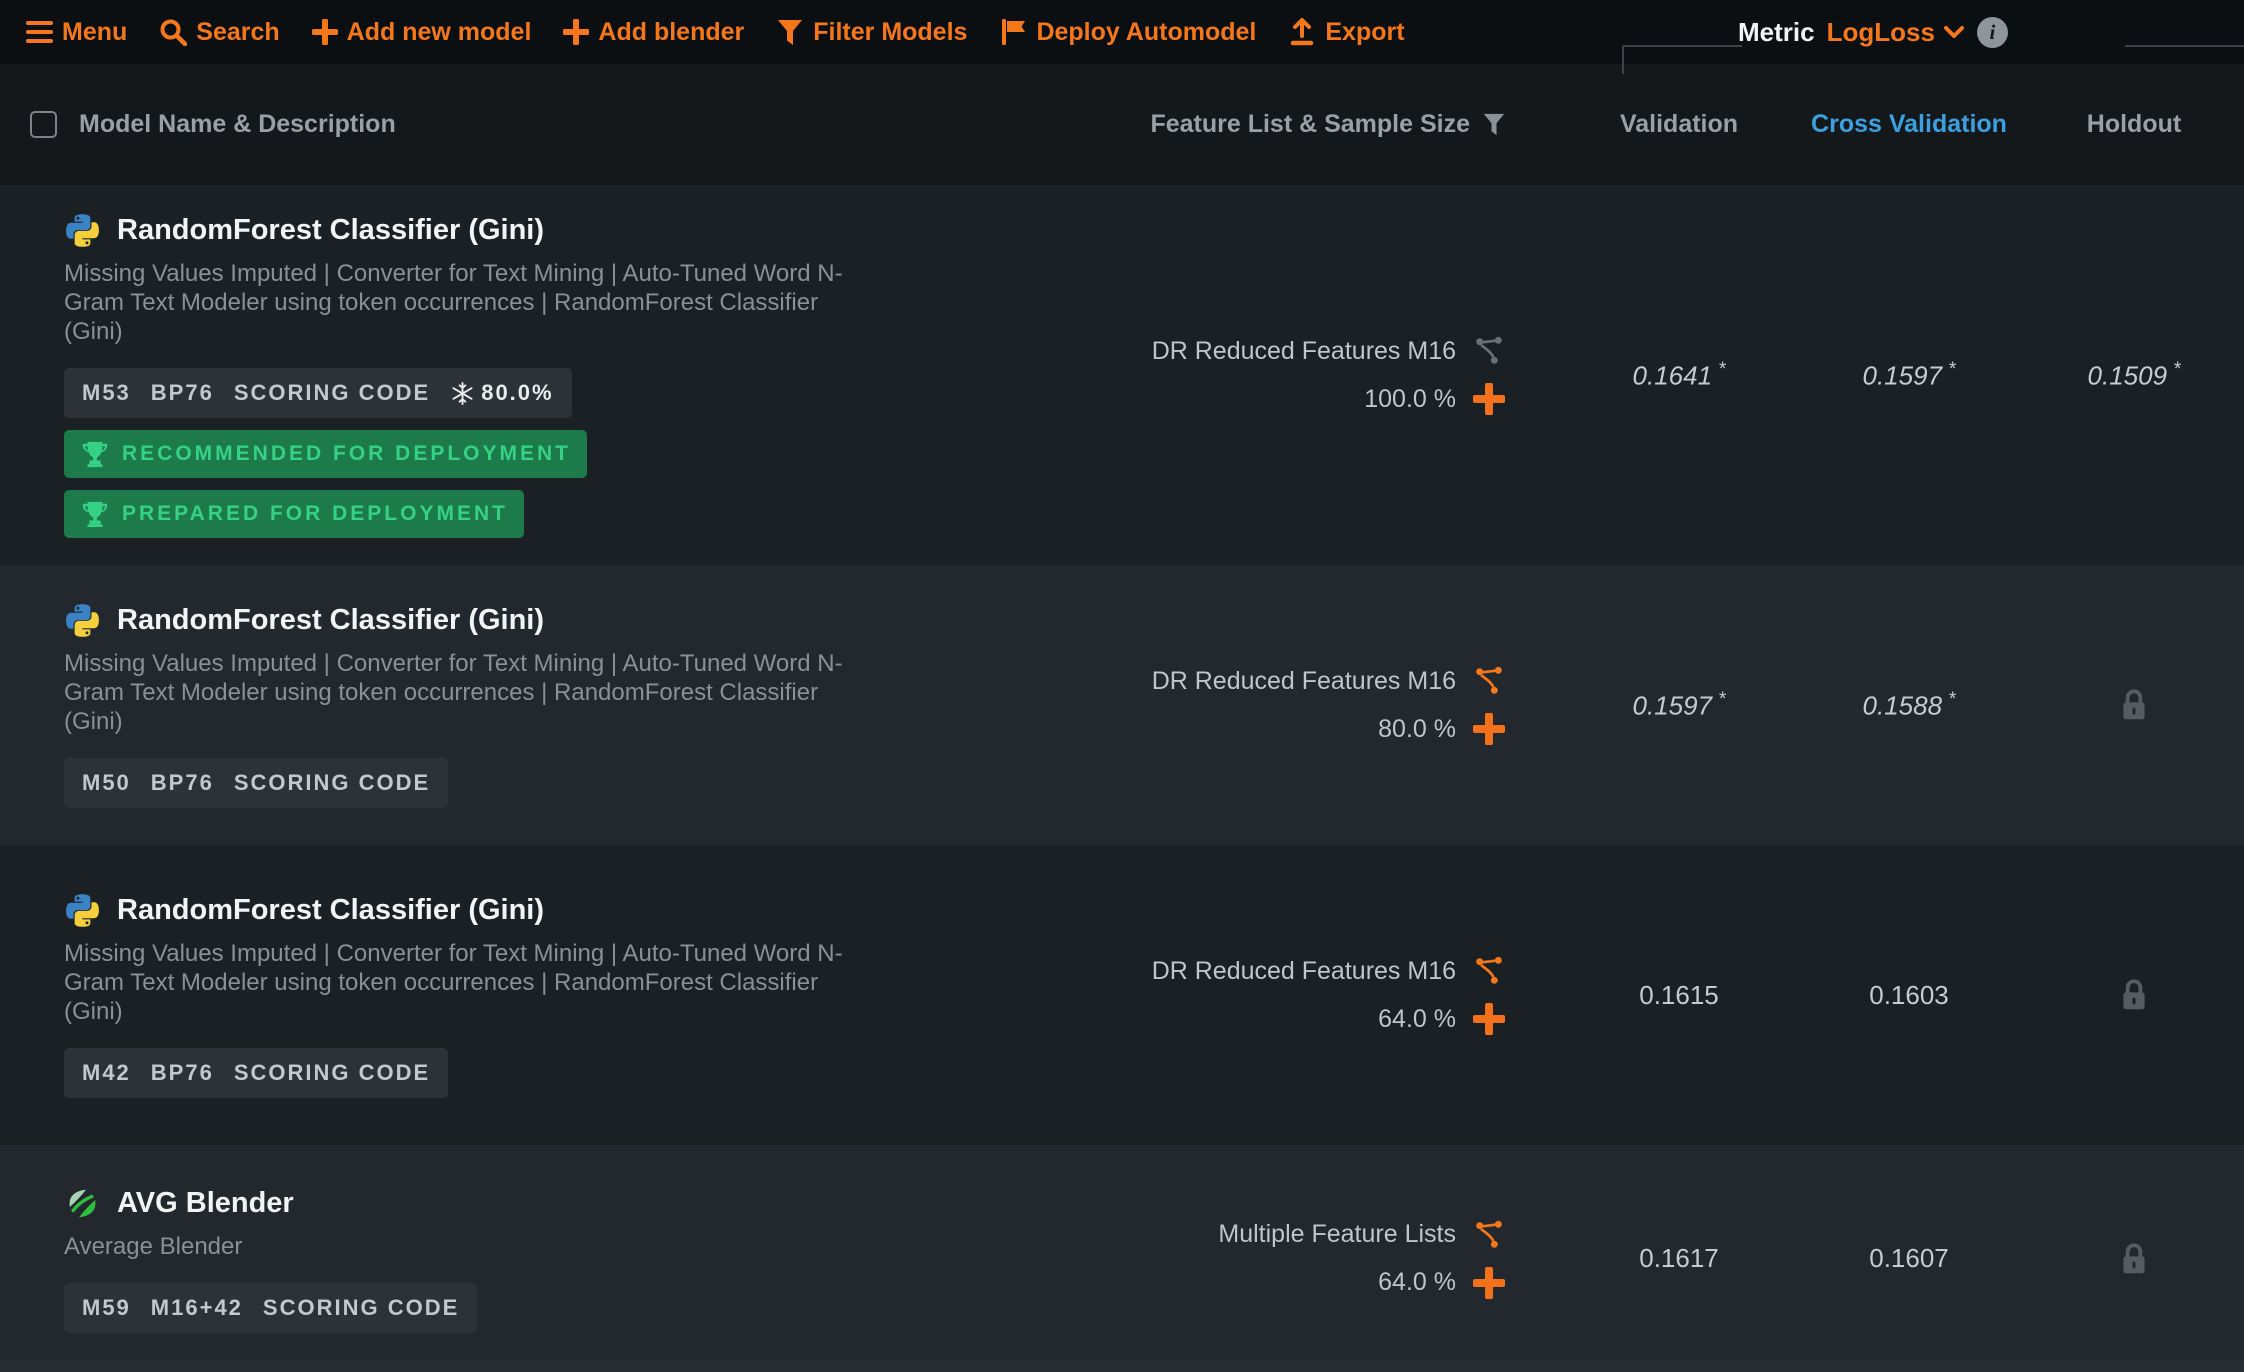  Describe the element at coordinates (1992, 32) in the screenshot. I see `info-icon: i` at that location.